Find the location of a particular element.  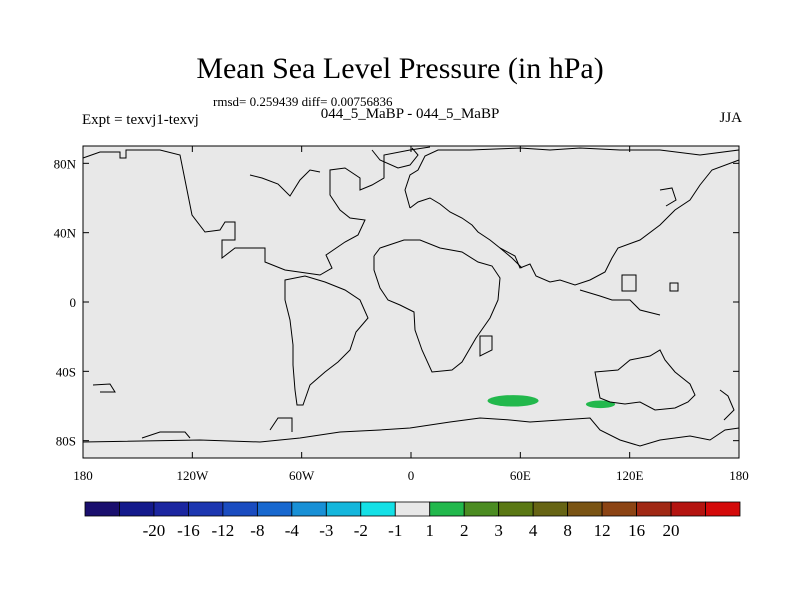

lon-tick-label: 60E is located at coordinates (520, 475).